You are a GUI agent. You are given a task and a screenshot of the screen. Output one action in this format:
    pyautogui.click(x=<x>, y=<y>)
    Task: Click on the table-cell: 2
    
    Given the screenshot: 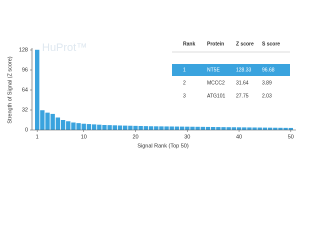 What is the action you would take?
    pyautogui.click(x=184, y=83)
    